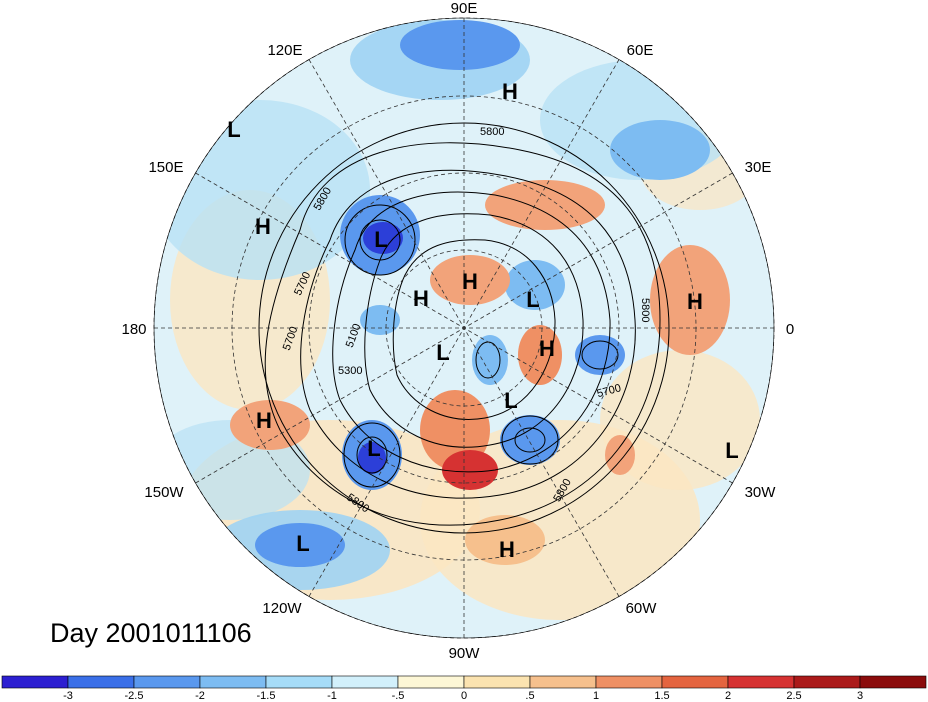 Image resolution: width=928 pixels, height=702 pixels. Describe the element at coordinates (350, 371) in the screenshot. I see `contour-label: 5300` at that location.